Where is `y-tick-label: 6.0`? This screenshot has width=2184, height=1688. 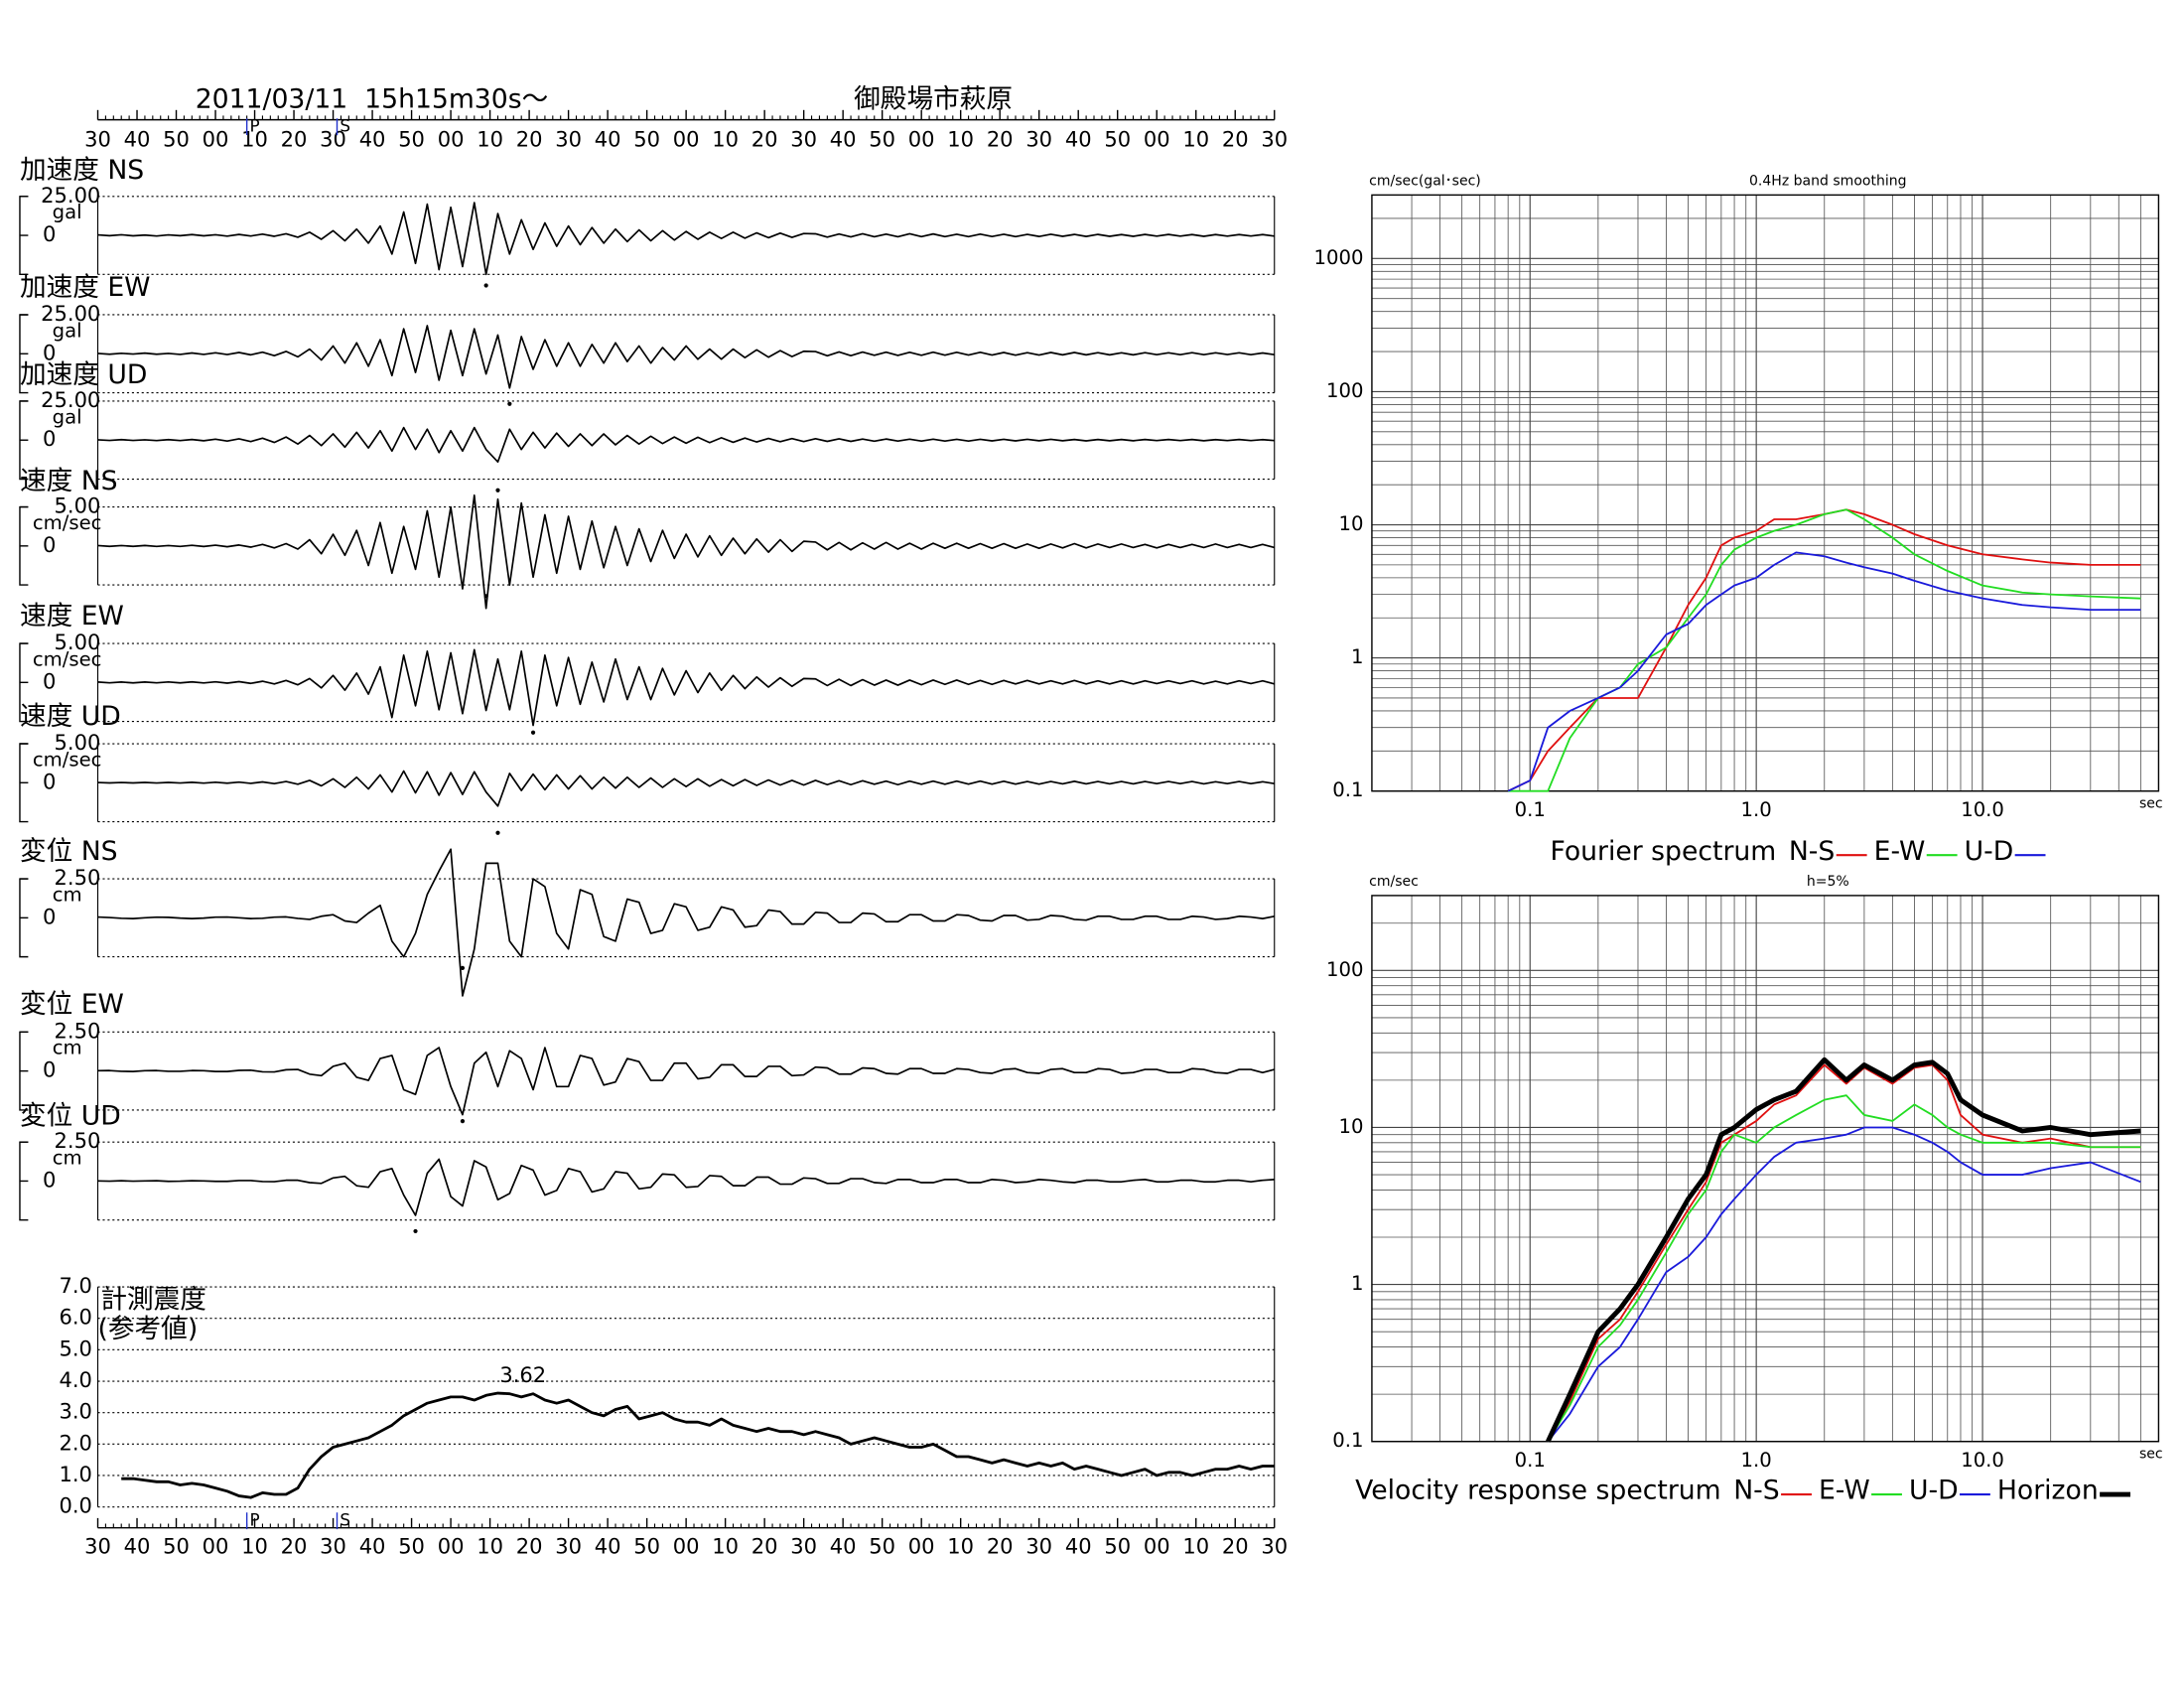
y-tick-label: 6.0 is located at coordinates (75, 1317).